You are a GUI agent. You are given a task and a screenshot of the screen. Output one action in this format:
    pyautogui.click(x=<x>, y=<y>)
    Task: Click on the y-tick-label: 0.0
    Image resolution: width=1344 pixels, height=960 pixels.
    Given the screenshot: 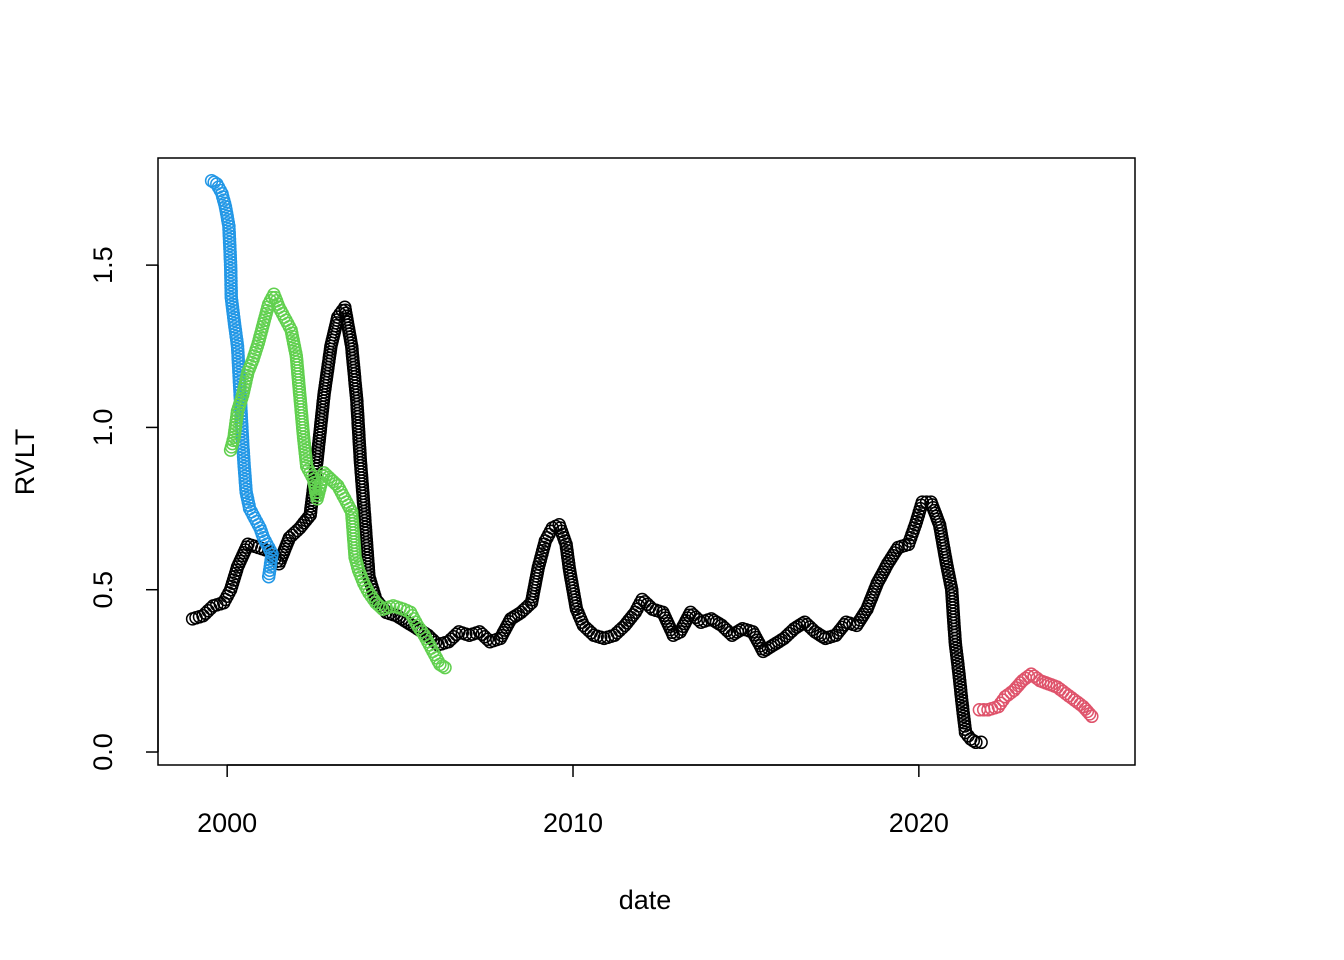 What is the action you would take?
    pyautogui.click(x=103, y=752)
    